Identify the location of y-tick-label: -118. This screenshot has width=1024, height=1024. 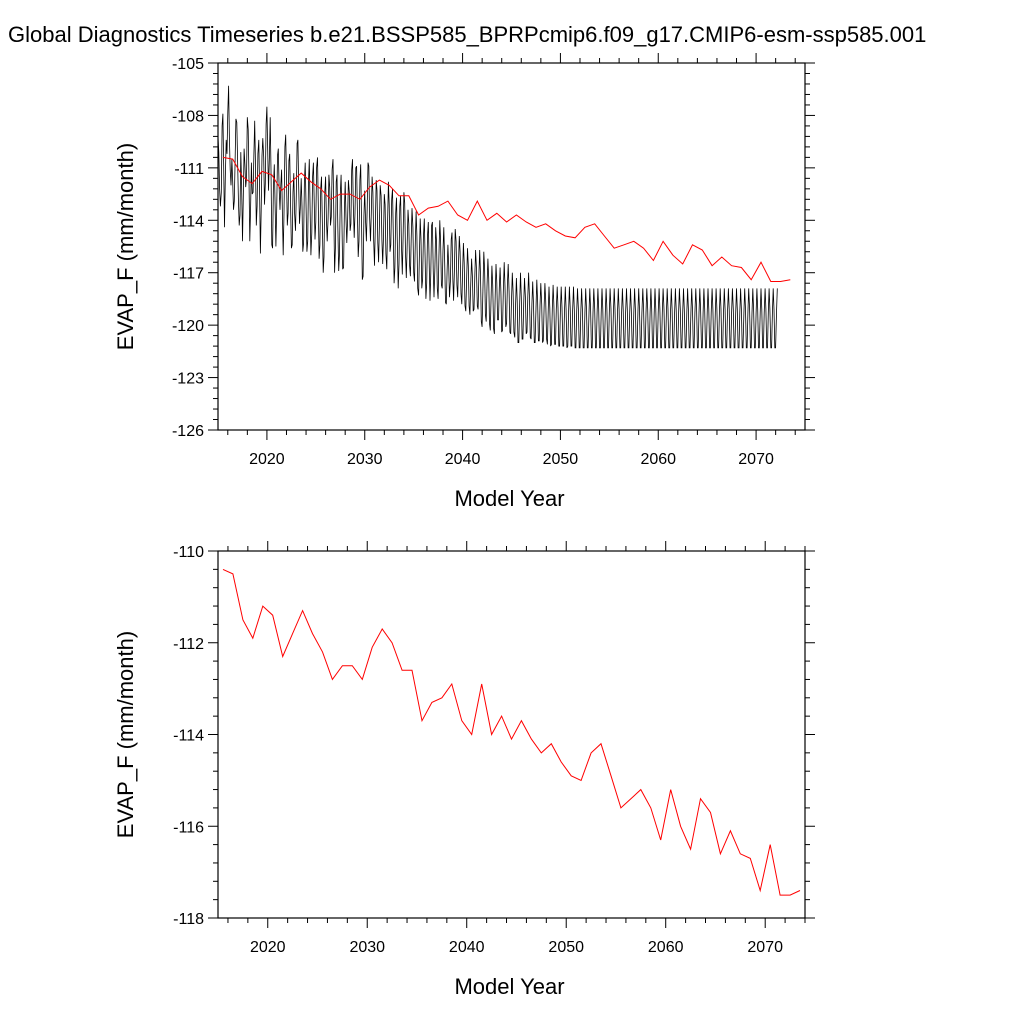
(188, 919).